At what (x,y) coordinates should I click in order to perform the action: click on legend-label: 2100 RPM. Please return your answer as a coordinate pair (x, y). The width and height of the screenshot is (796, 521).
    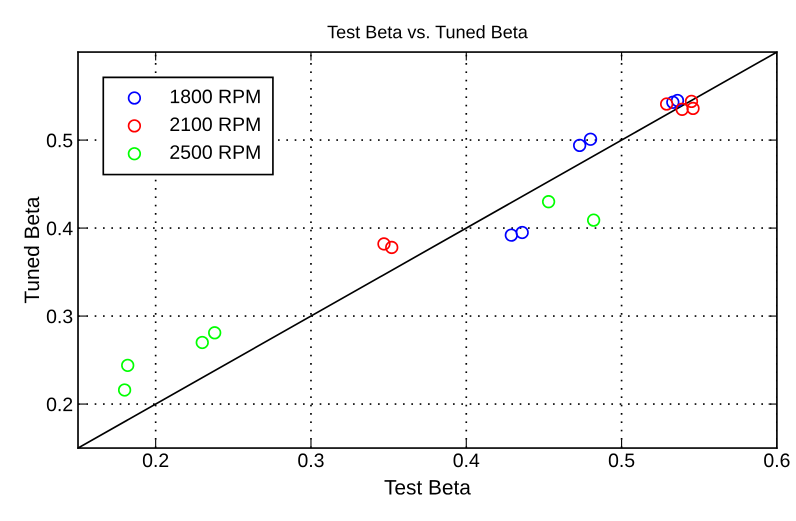
    Looking at the image, I should click on (215, 124).